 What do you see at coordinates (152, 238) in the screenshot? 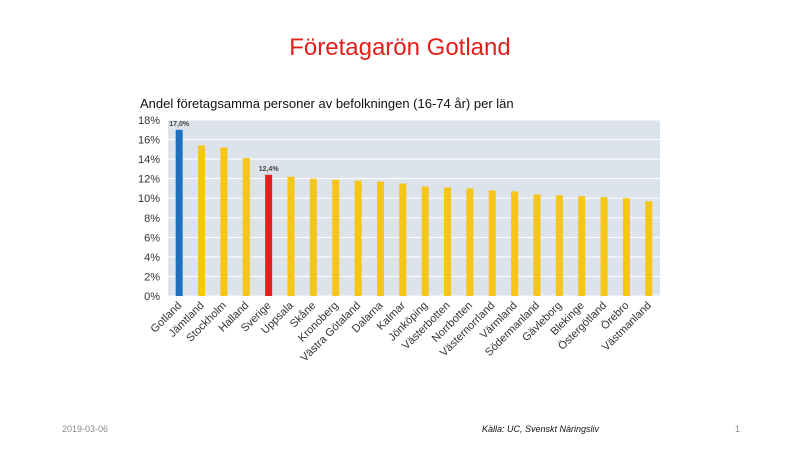
I see `y-tick-label: 6%` at bounding box center [152, 238].